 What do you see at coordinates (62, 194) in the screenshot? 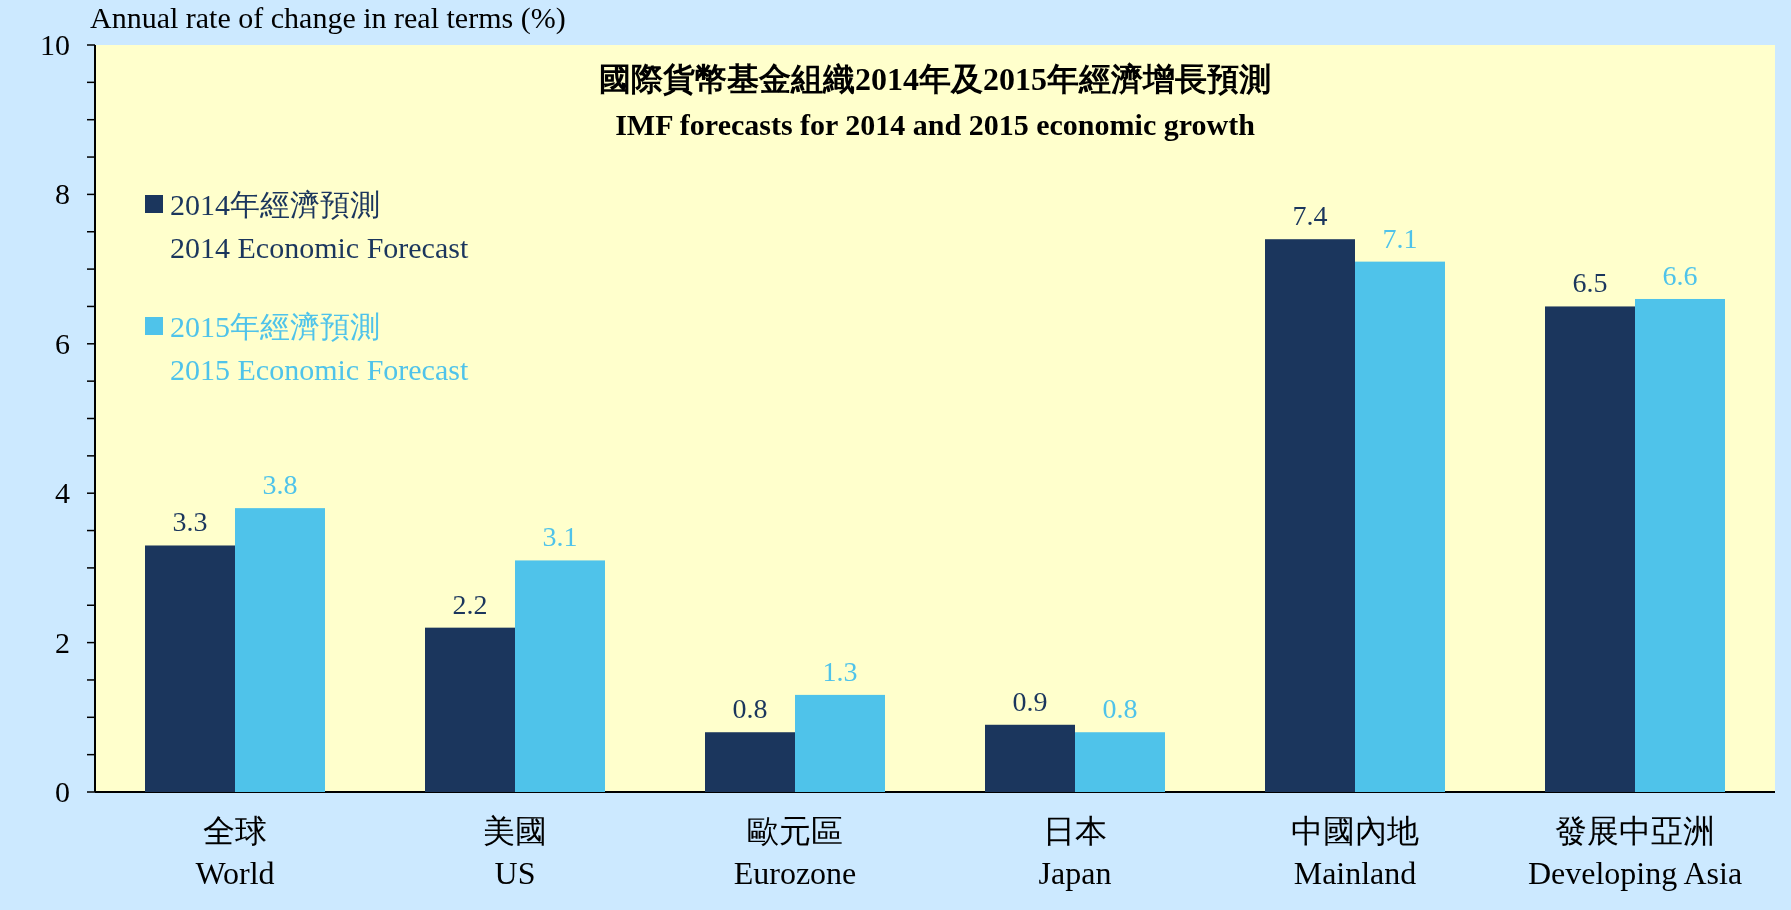
I see `y-tick-label: 8` at bounding box center [62, 194].